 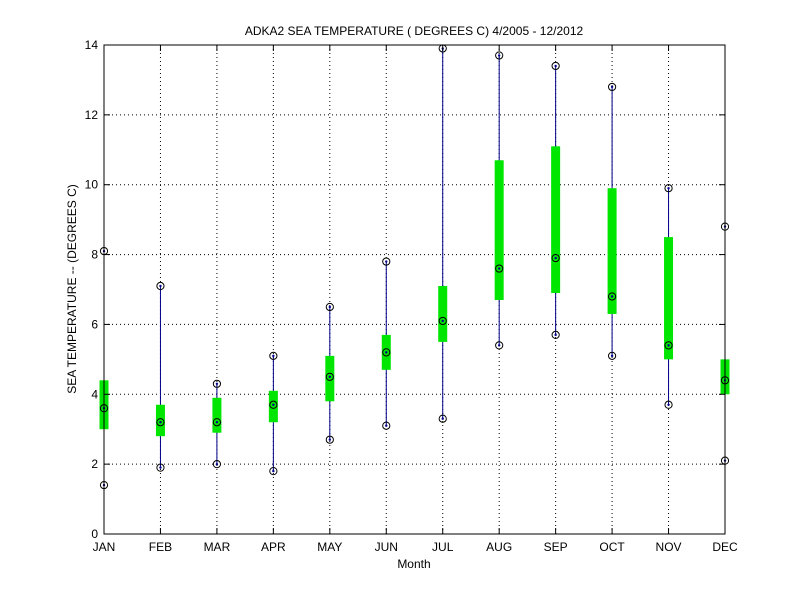 I want to click on box-may, so click(x=330, y=378).